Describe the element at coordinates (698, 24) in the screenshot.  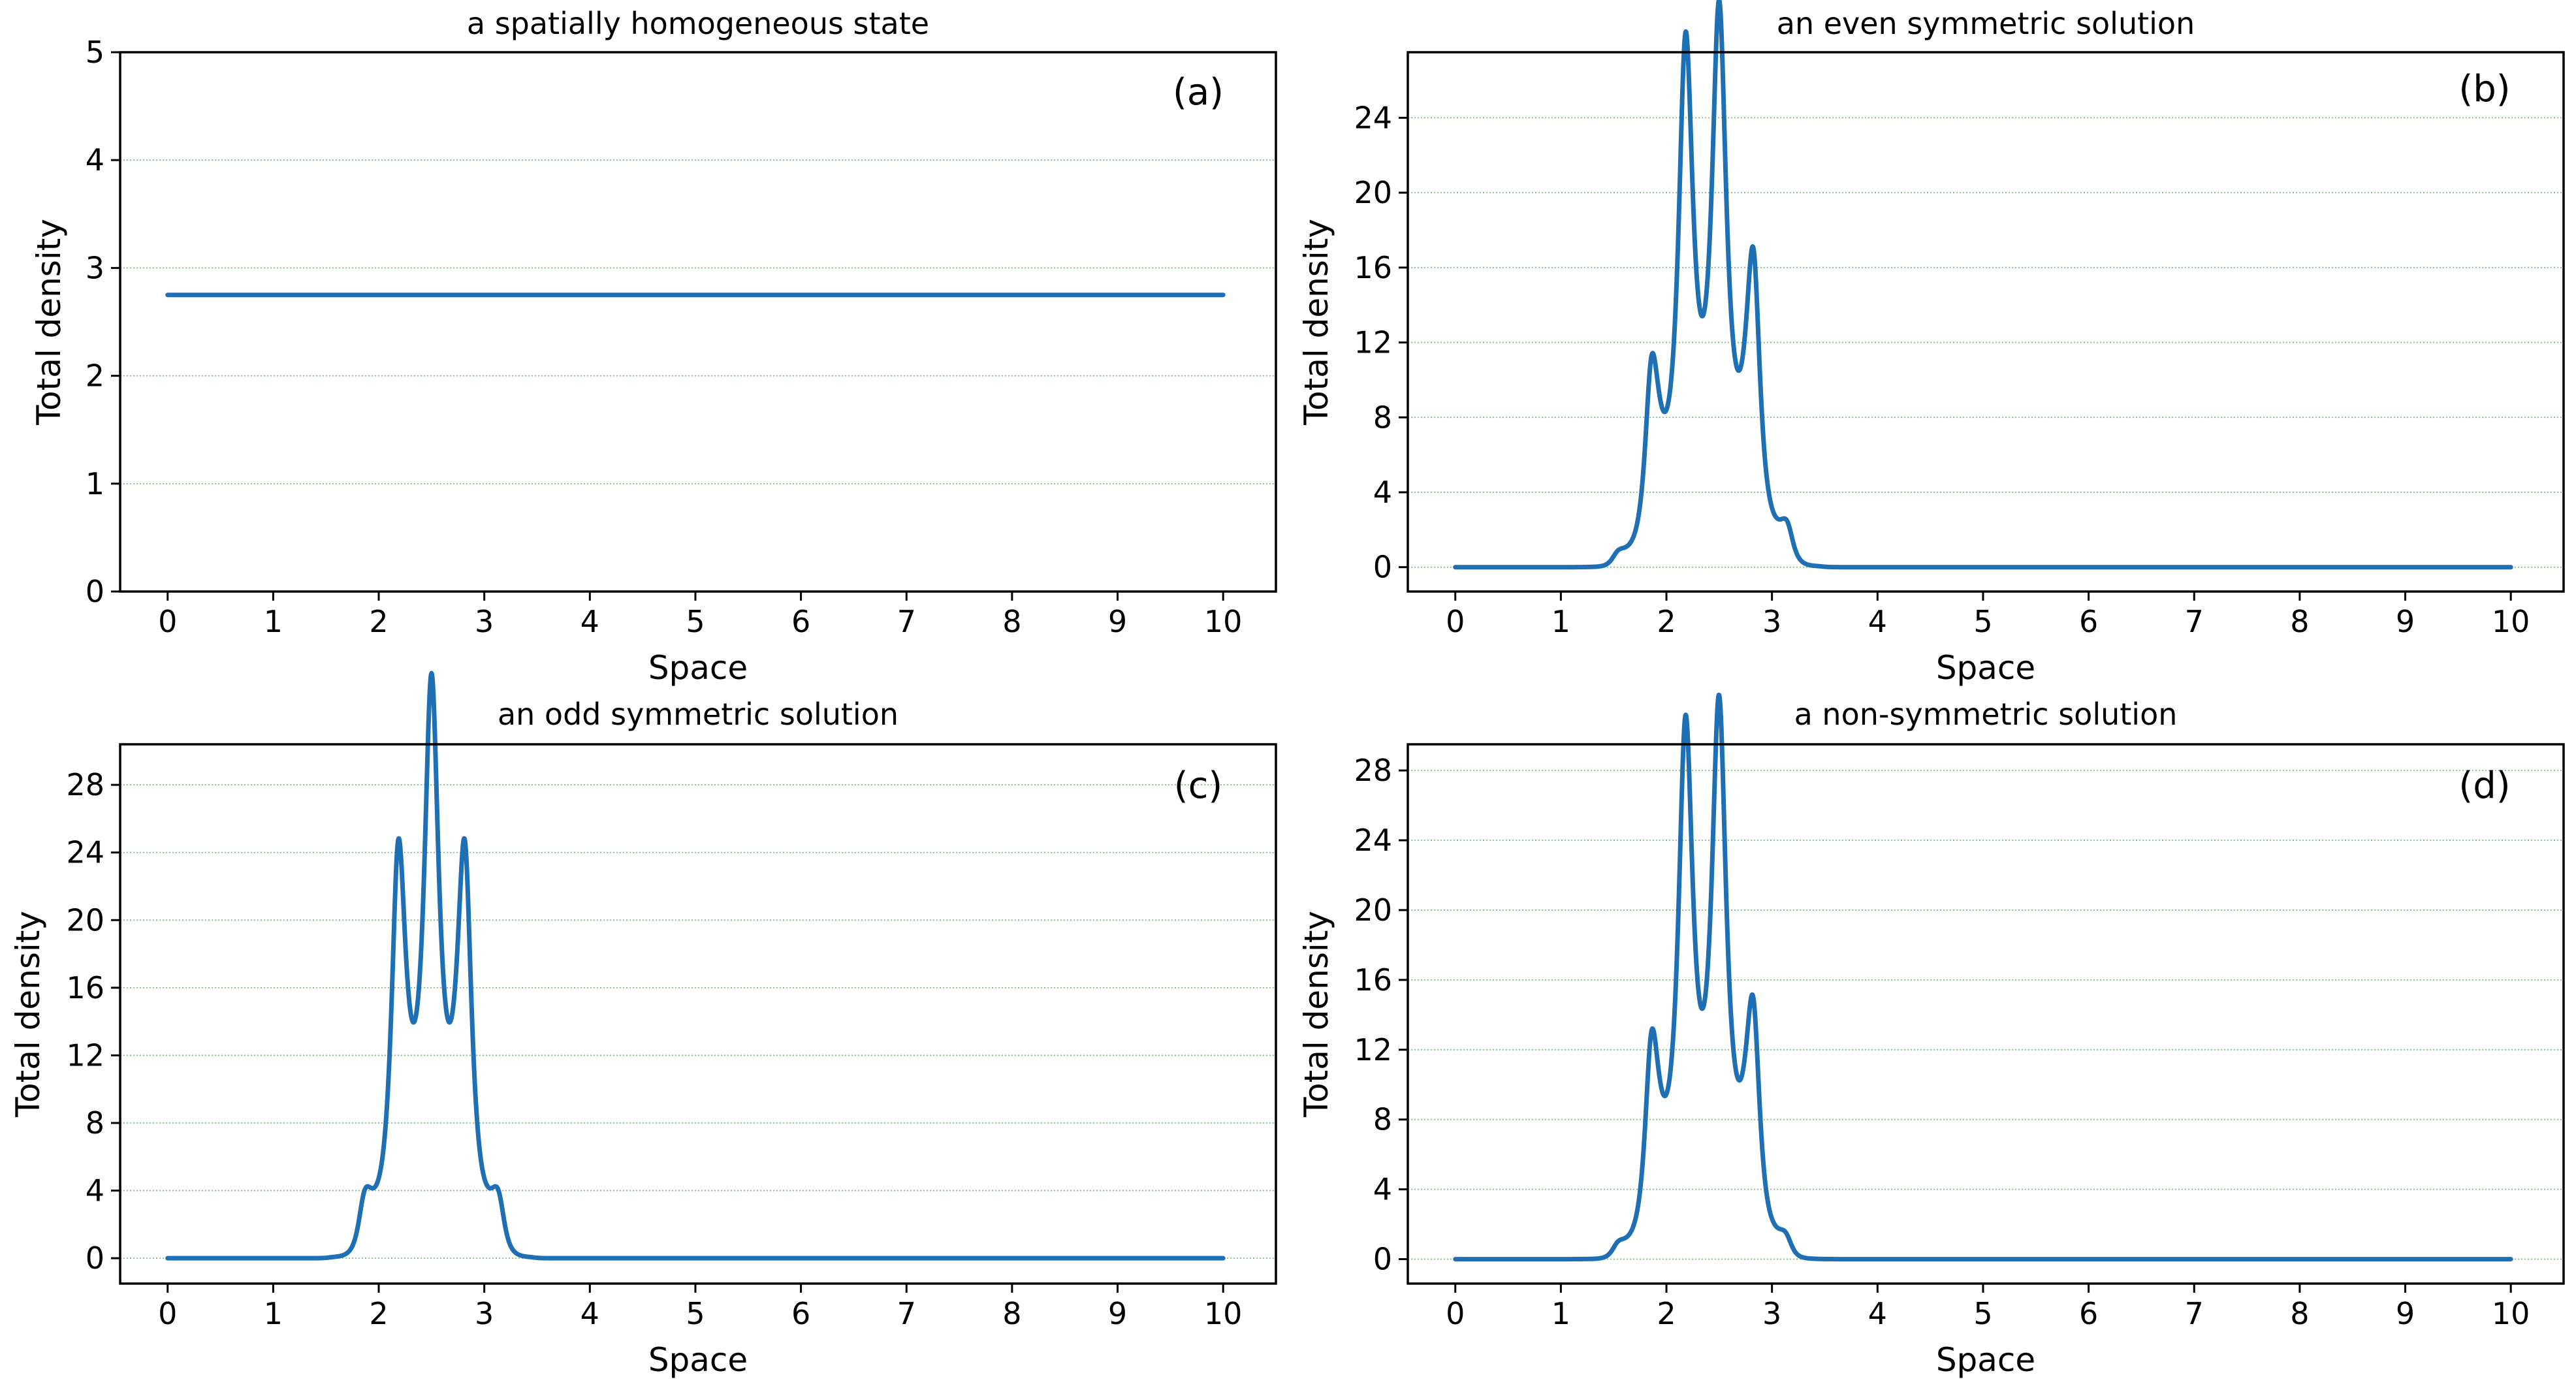
I see `panel-title: a spatially homogeneous state` at that location.